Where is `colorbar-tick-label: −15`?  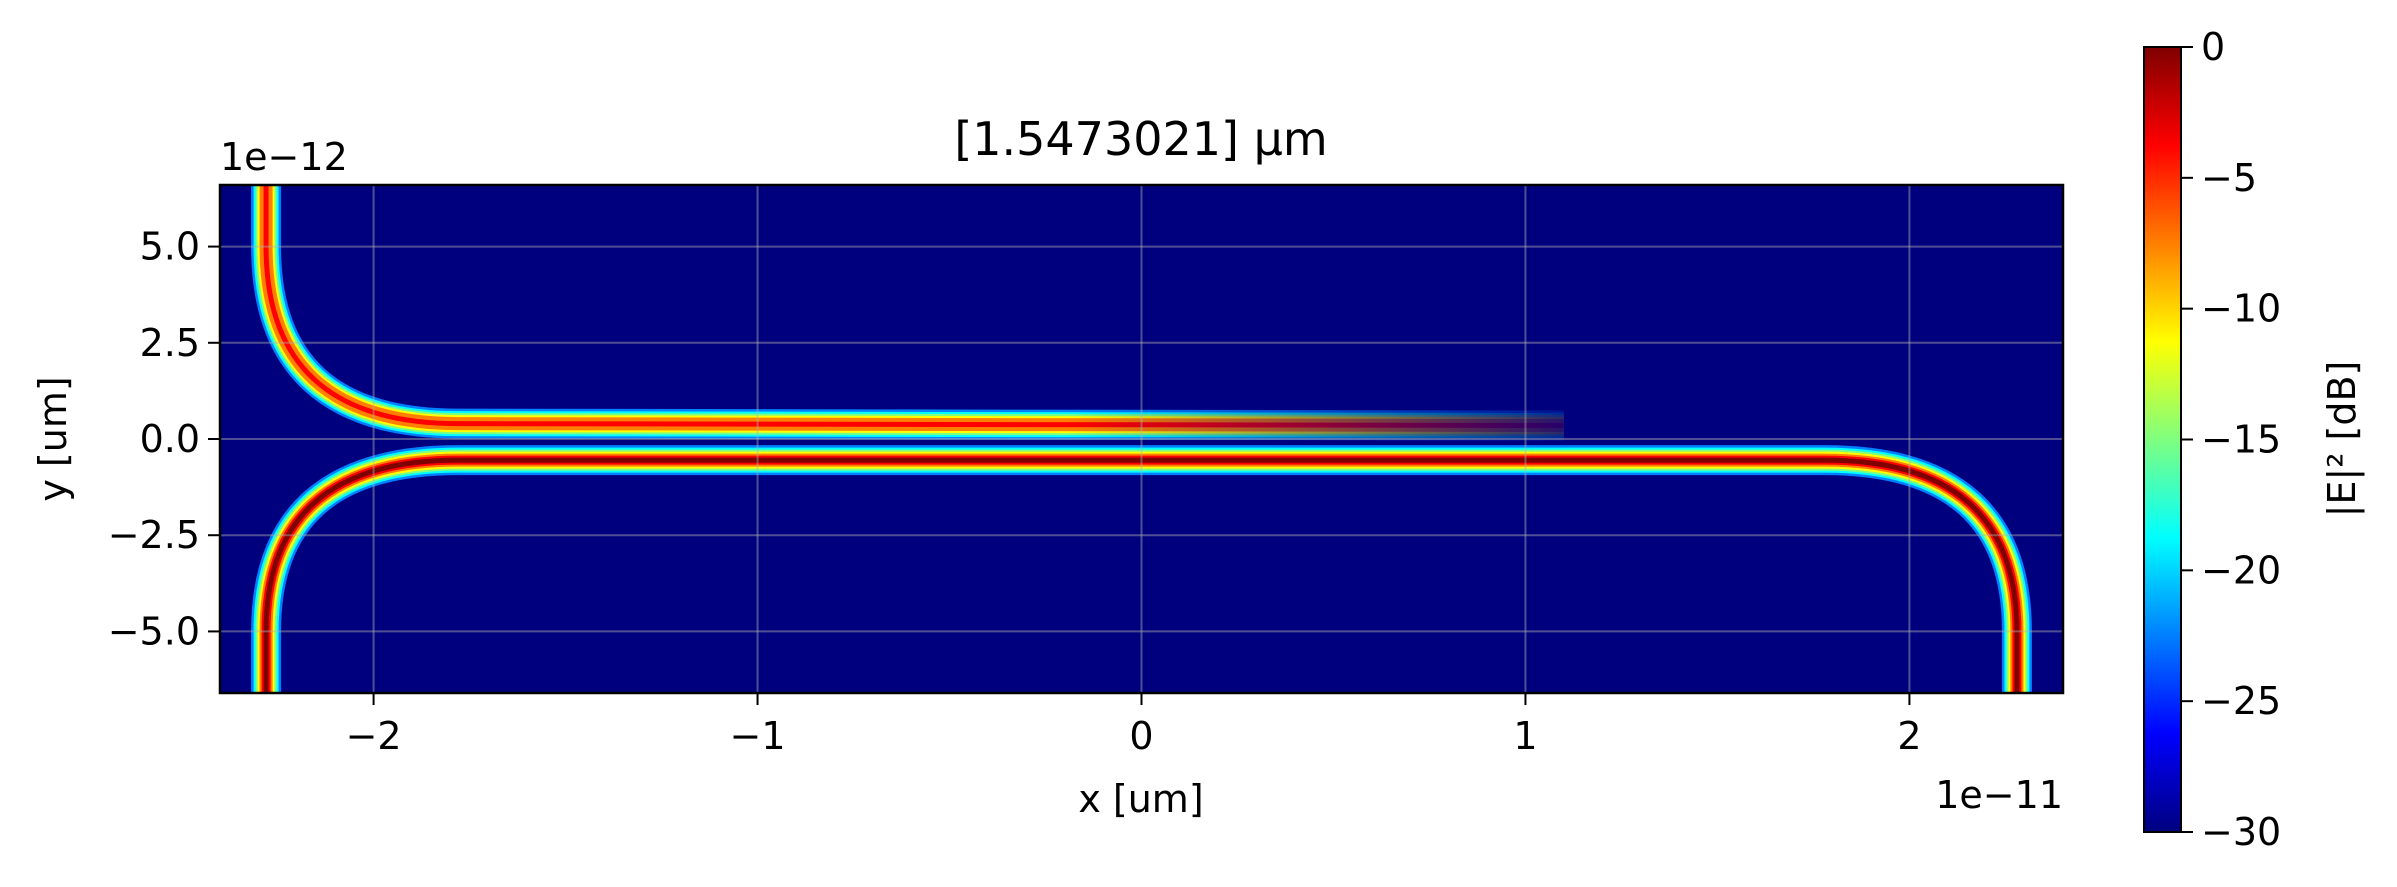 colorbar-tick-label: −15 is located at coordinates (2241, 440).